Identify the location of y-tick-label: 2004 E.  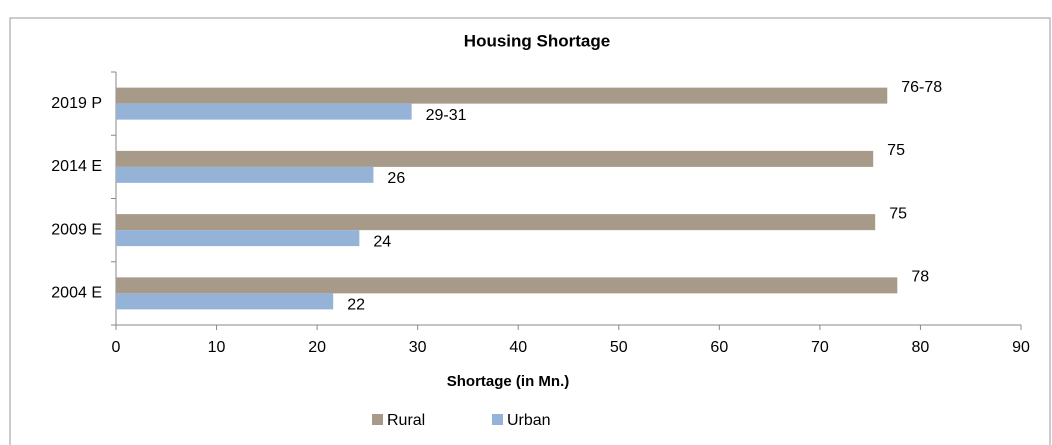
(76, 293).